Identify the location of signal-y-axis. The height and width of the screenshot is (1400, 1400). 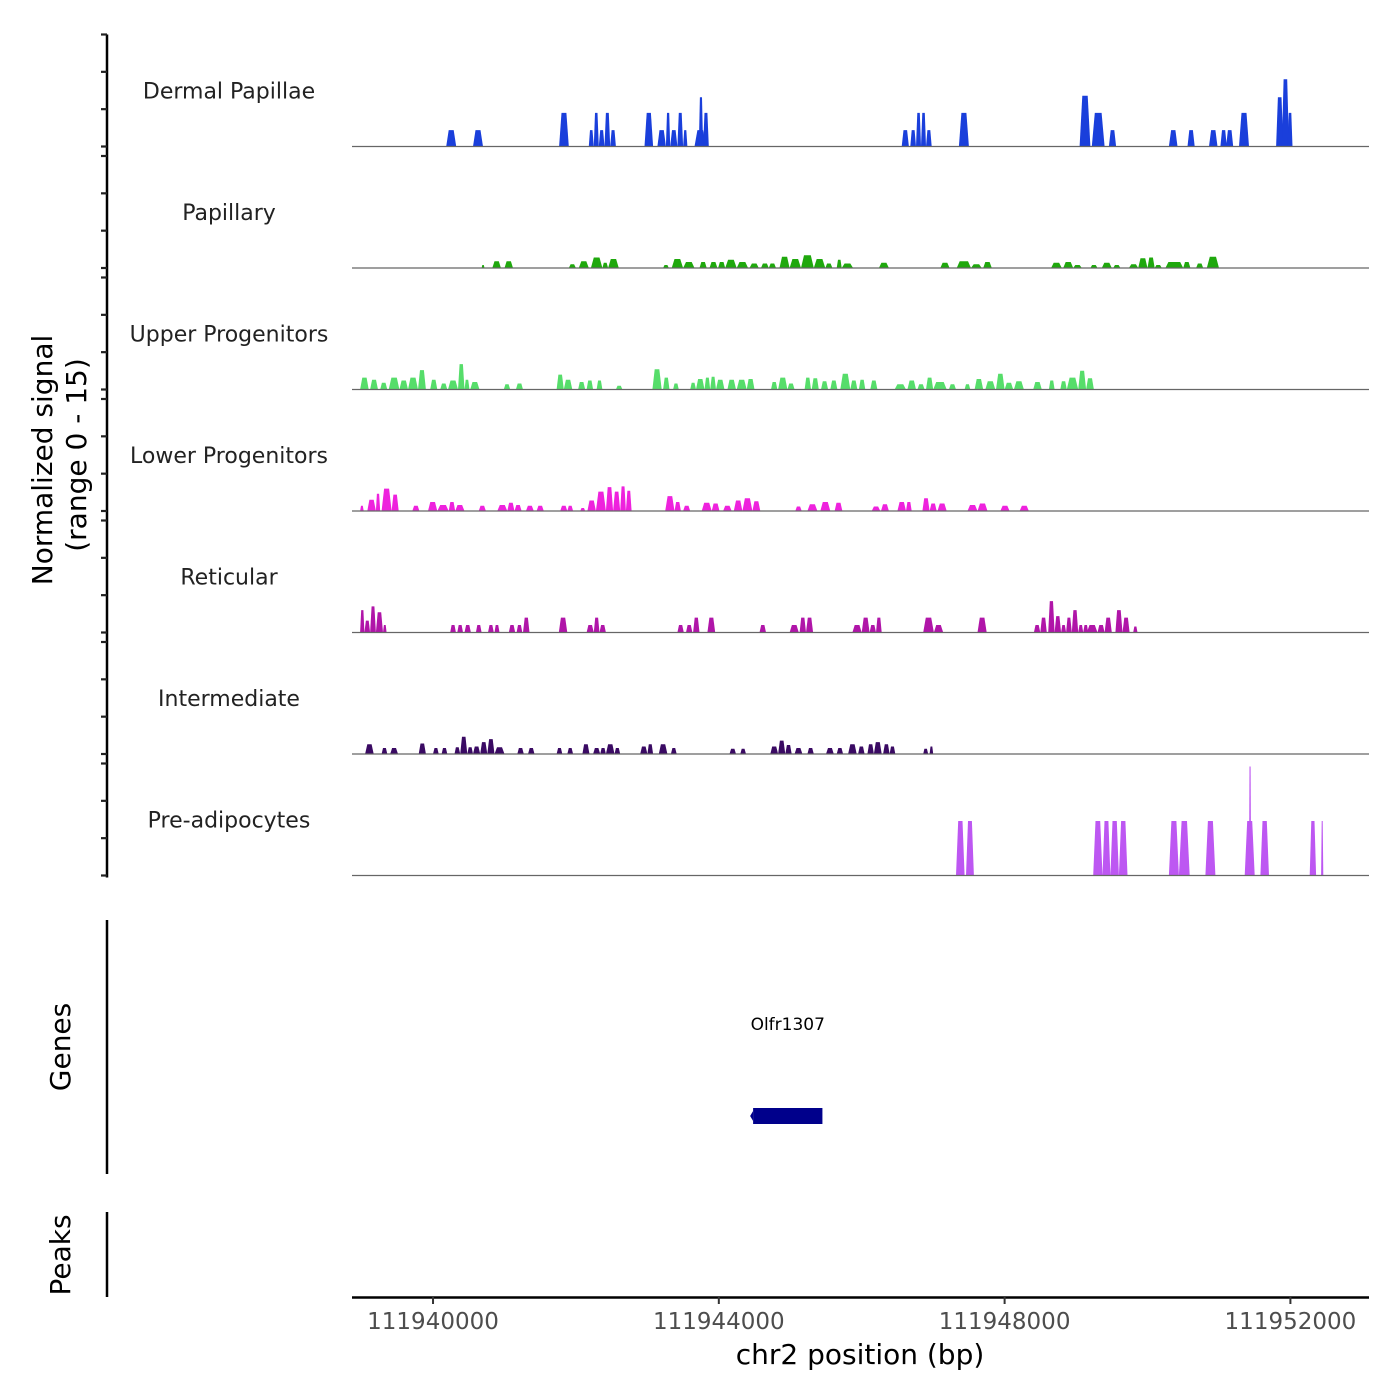
(105, 455).